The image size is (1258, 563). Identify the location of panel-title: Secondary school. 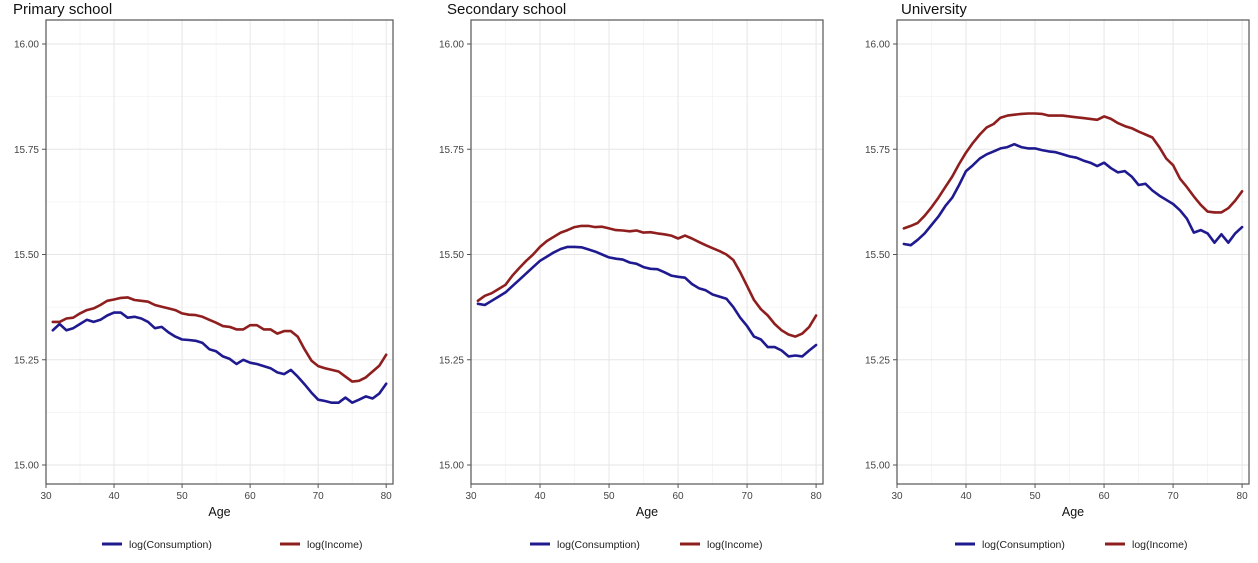
(506, 9).